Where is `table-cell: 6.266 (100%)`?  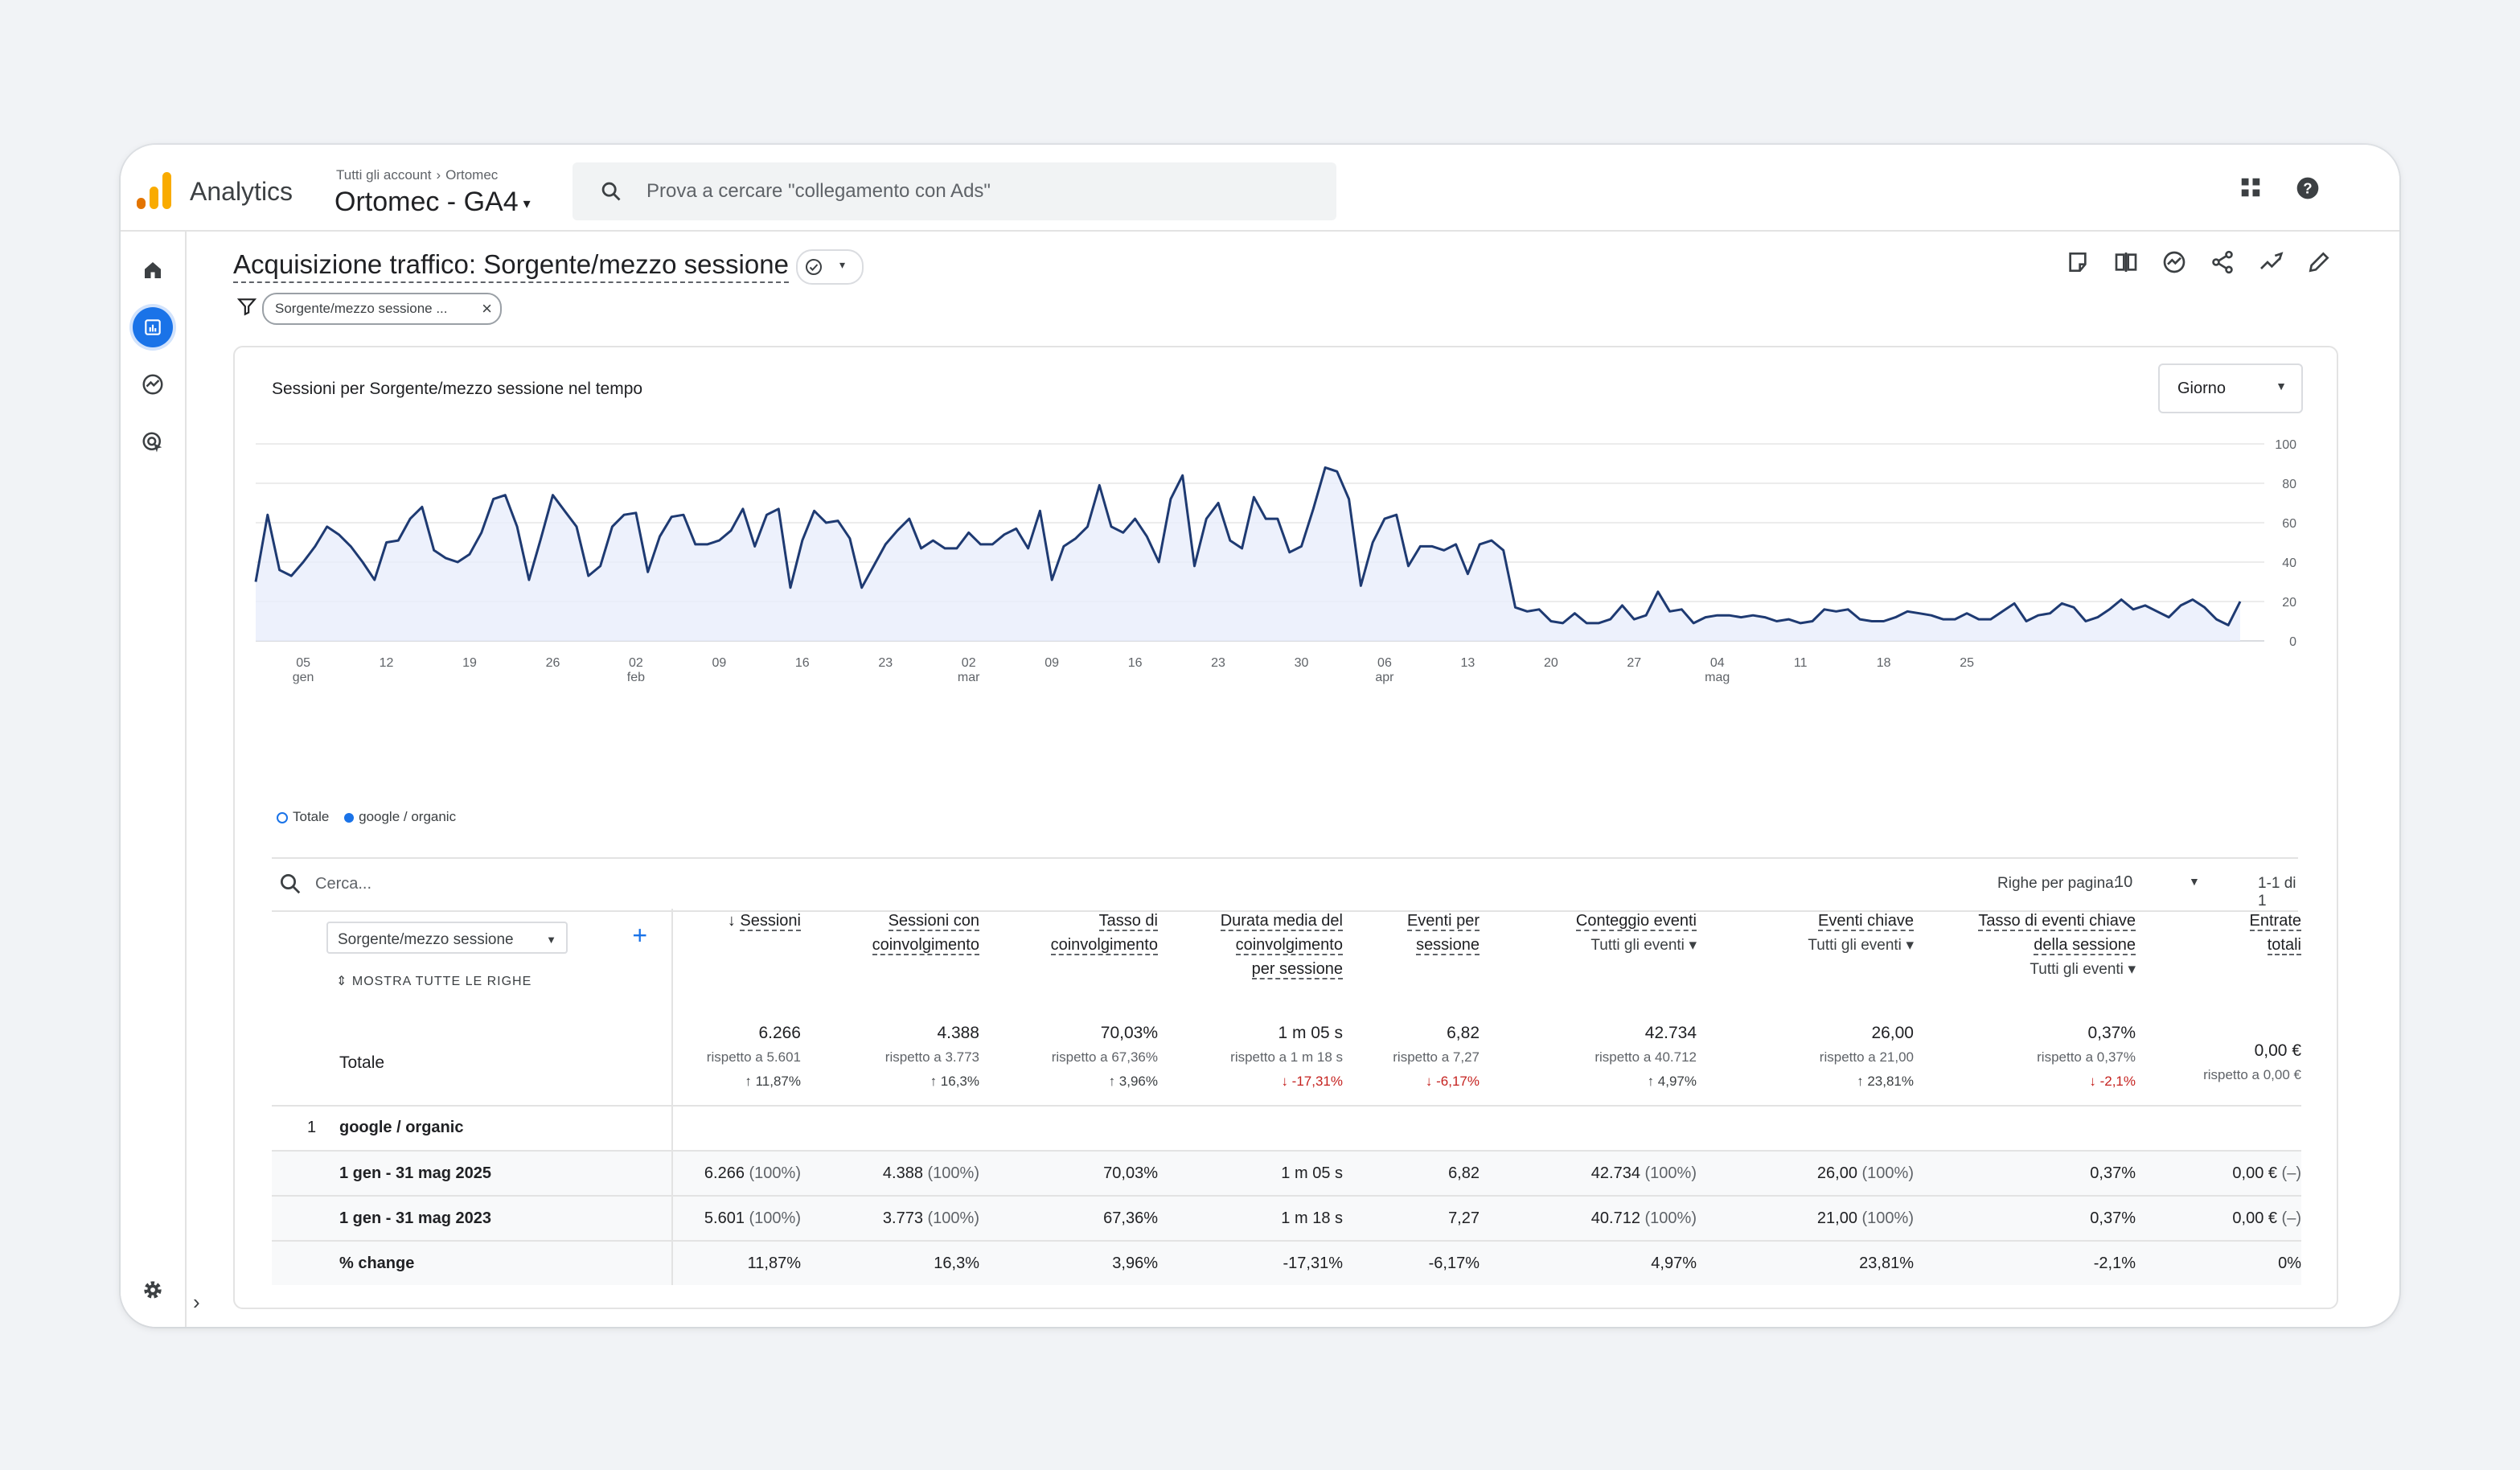 table-cell: 6.266 (100%) is located at coordinates (736, 1173).